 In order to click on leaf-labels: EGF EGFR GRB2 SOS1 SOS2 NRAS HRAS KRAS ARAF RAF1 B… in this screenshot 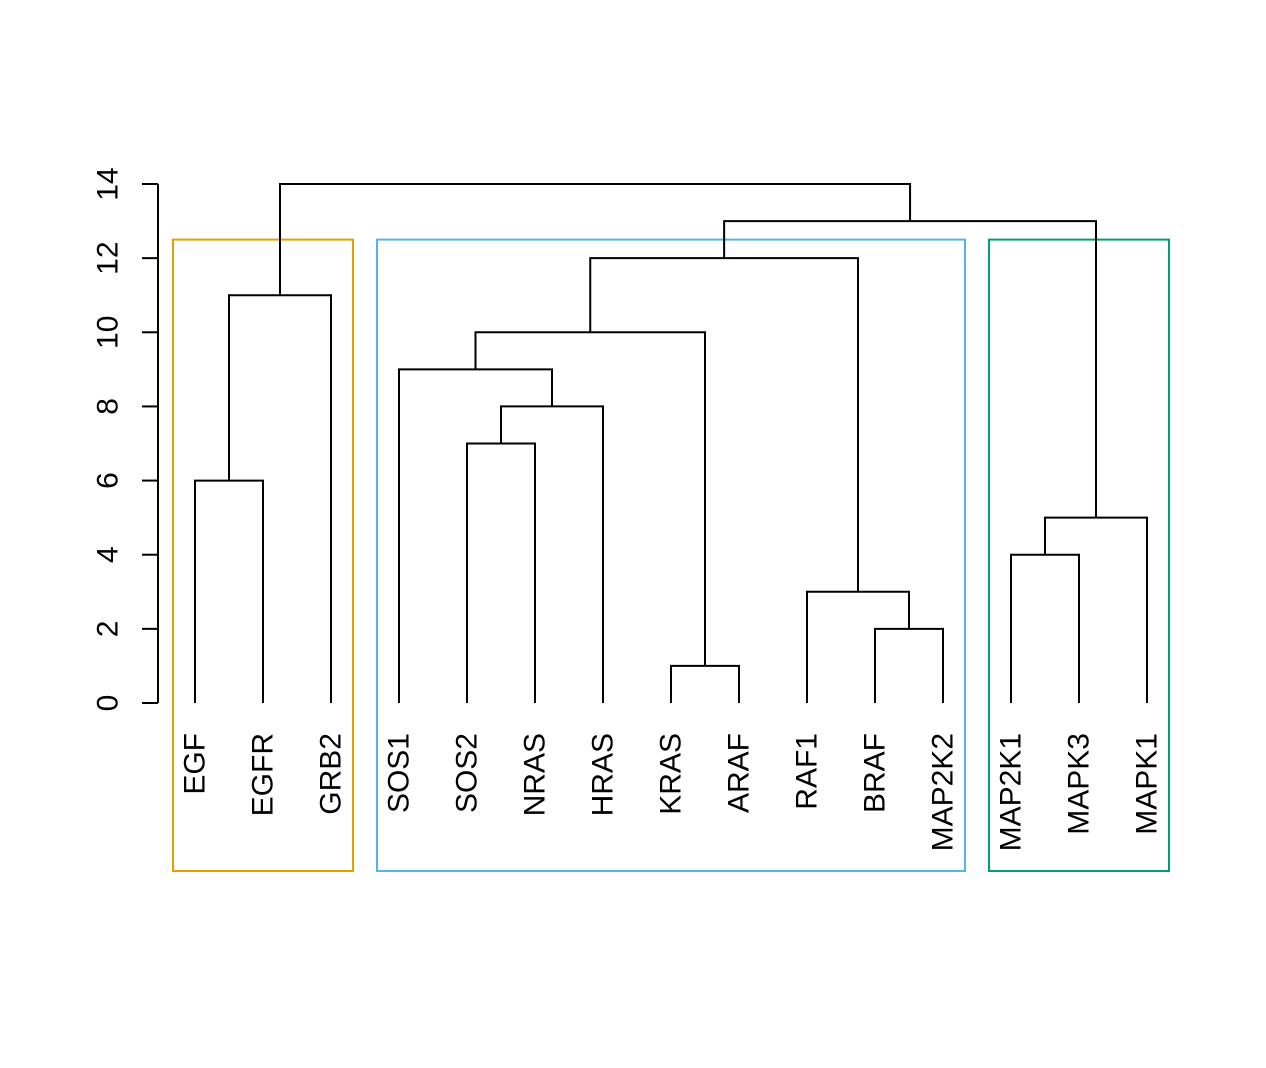, I will do `click(671, 792)`.